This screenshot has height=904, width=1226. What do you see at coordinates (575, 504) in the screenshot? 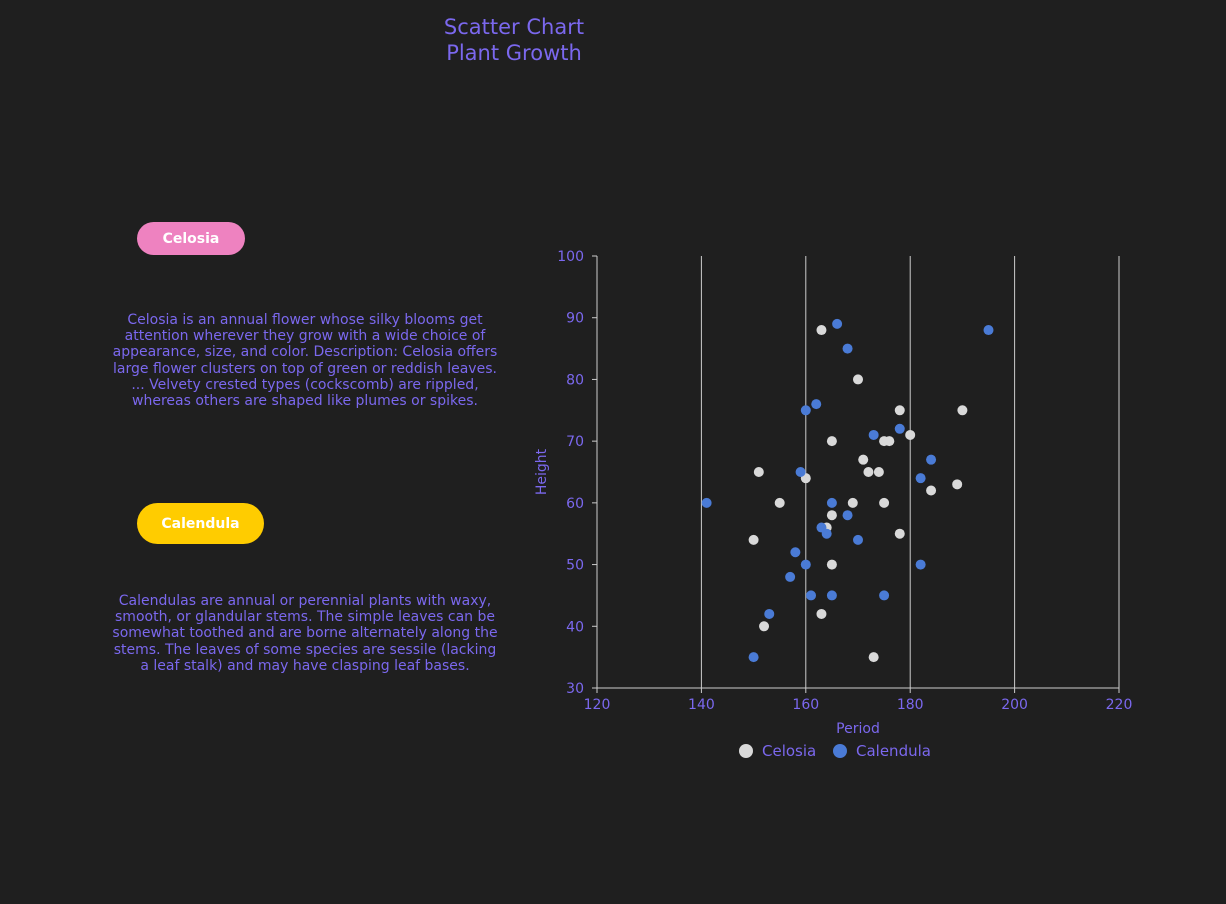
I see `y-tick-label: 60` at bounding box center [575, 504].